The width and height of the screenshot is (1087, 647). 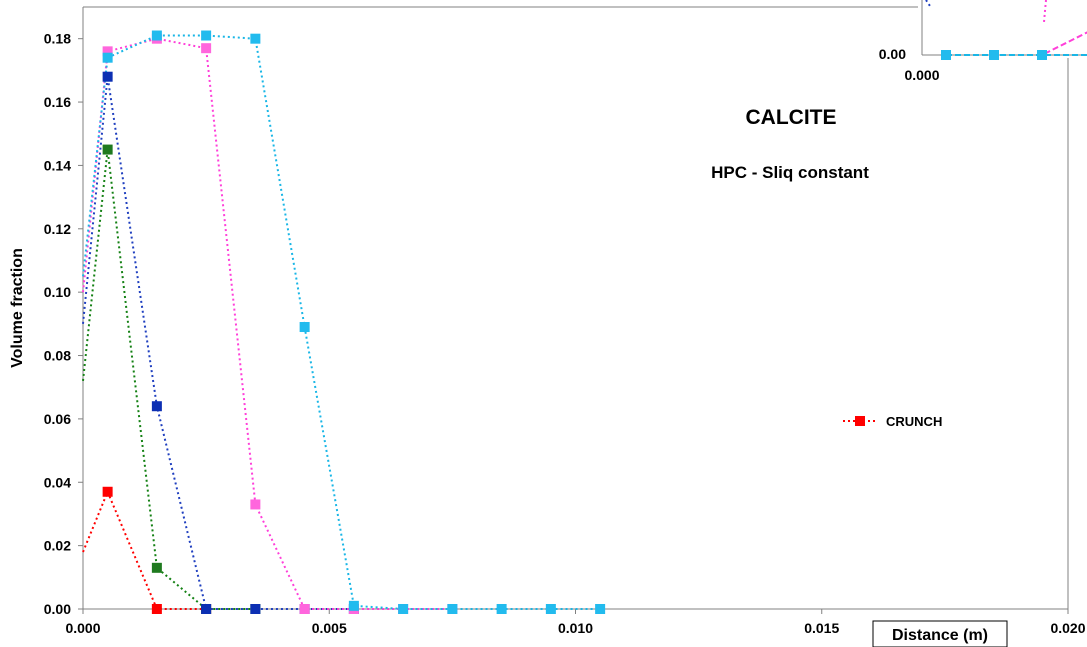 I want to click on x-tick-label: 0.000, so click(x=82, y=628).